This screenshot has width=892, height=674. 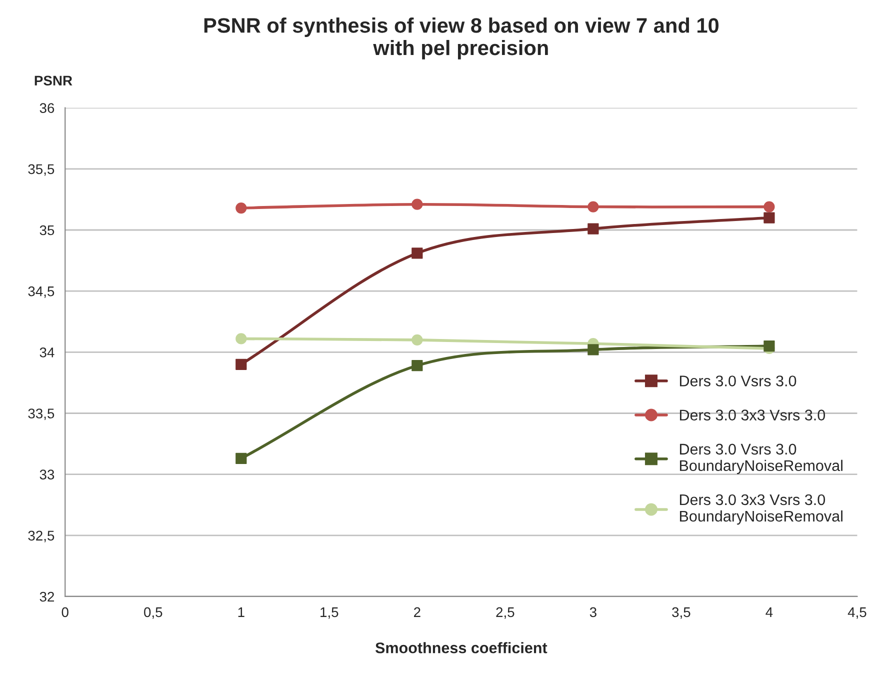 What do you see at coordinates (41, 536) in the screenshot?
I see `y-tick-label: 32,5` at bounding box center [41, 536].